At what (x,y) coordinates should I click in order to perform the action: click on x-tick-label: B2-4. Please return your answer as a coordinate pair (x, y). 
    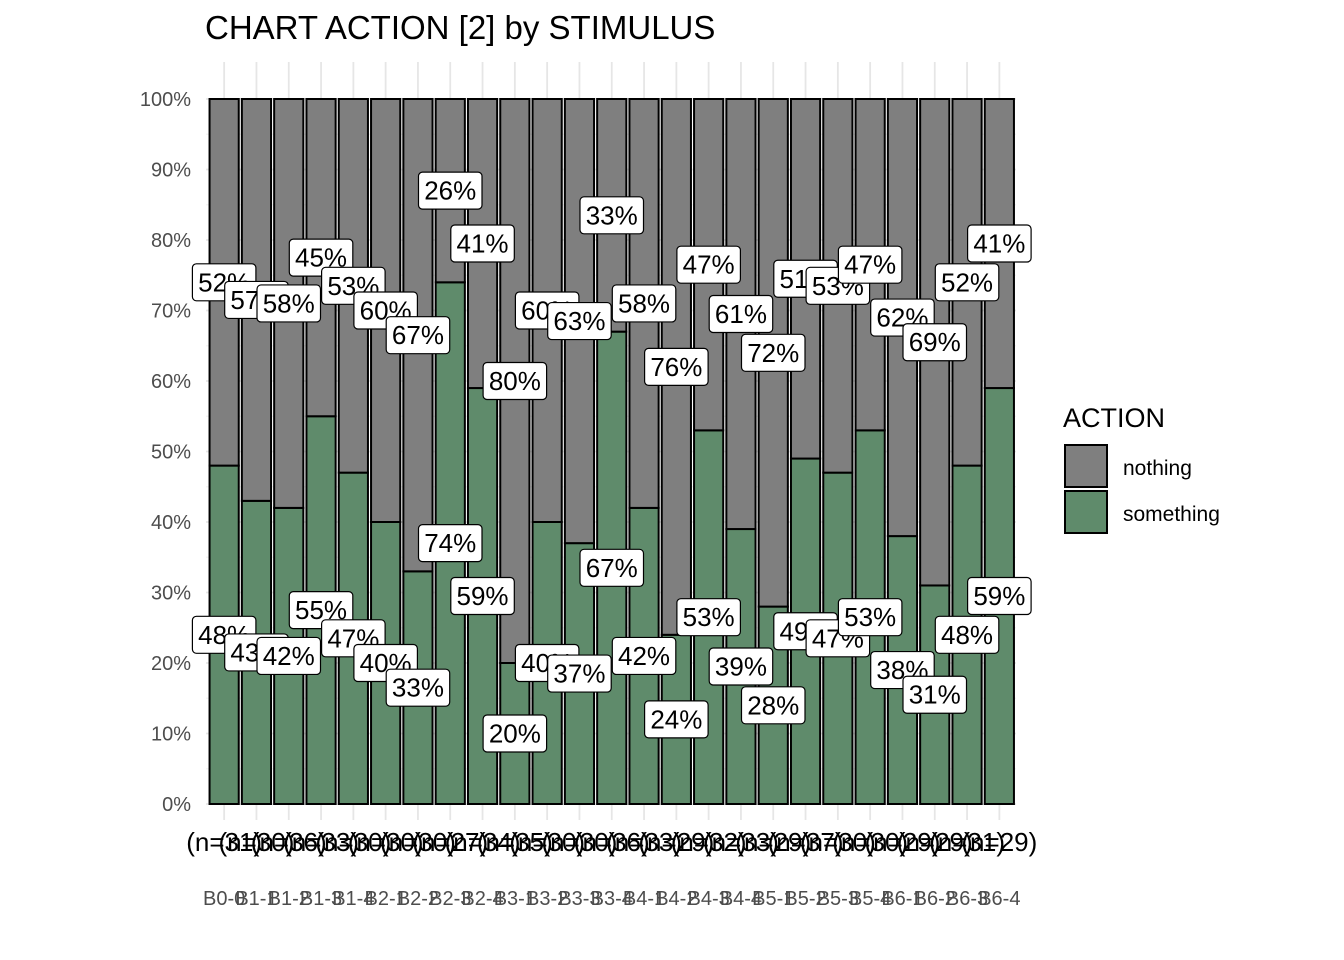
    Looking at the image, I should click on (482, 899).